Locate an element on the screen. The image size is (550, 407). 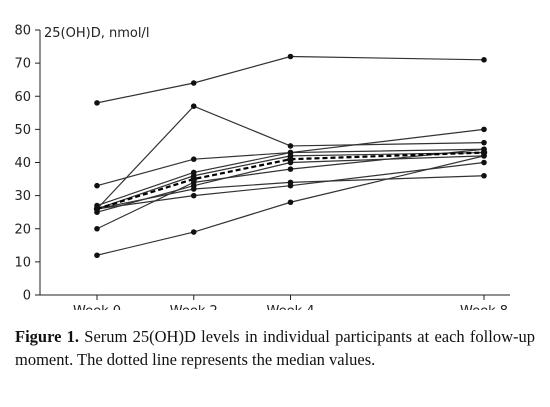
median-series-line is located at coordinates (290, 180).